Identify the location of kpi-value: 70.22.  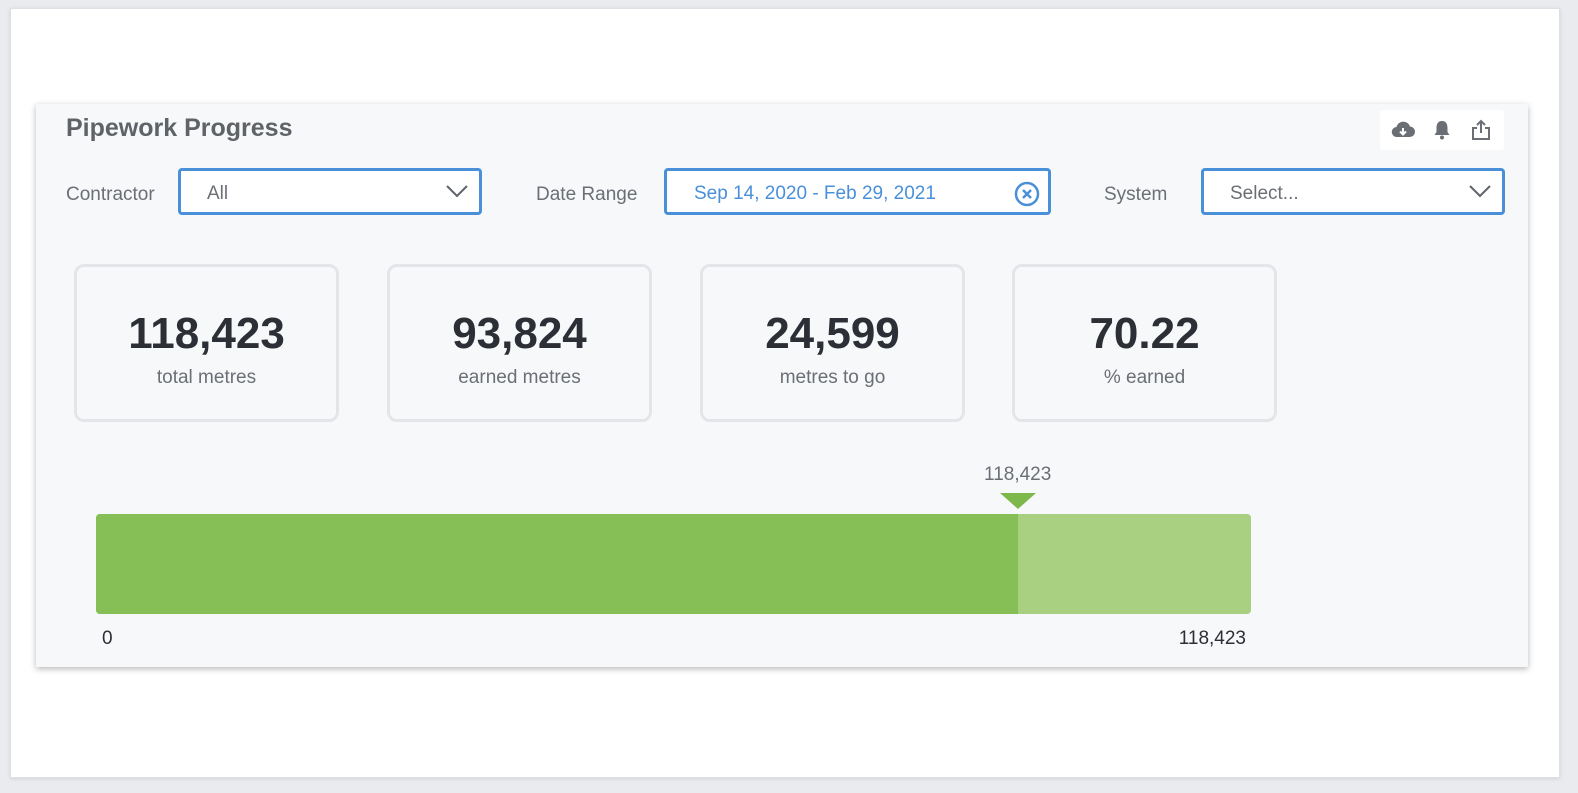
(1144, 333).